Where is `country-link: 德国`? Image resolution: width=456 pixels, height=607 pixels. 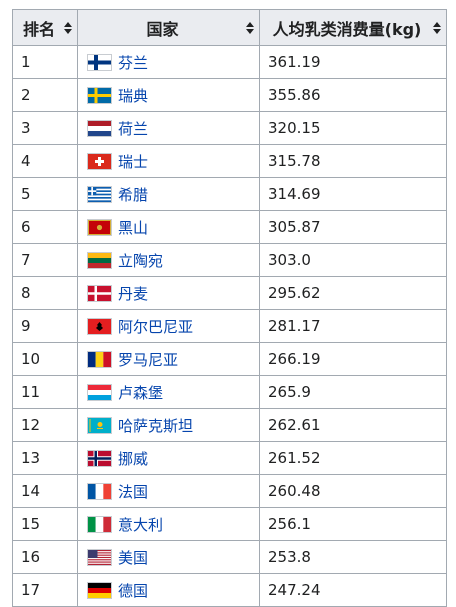 country-link: 德国 is located at coordinates (133, 590).